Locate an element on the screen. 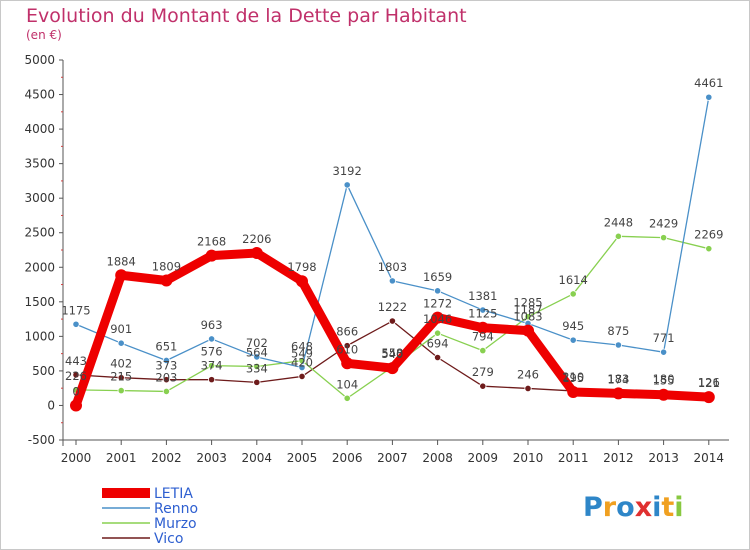 The image size is (750, 550). data-label: 1083 is located at coordinates (527, 317).